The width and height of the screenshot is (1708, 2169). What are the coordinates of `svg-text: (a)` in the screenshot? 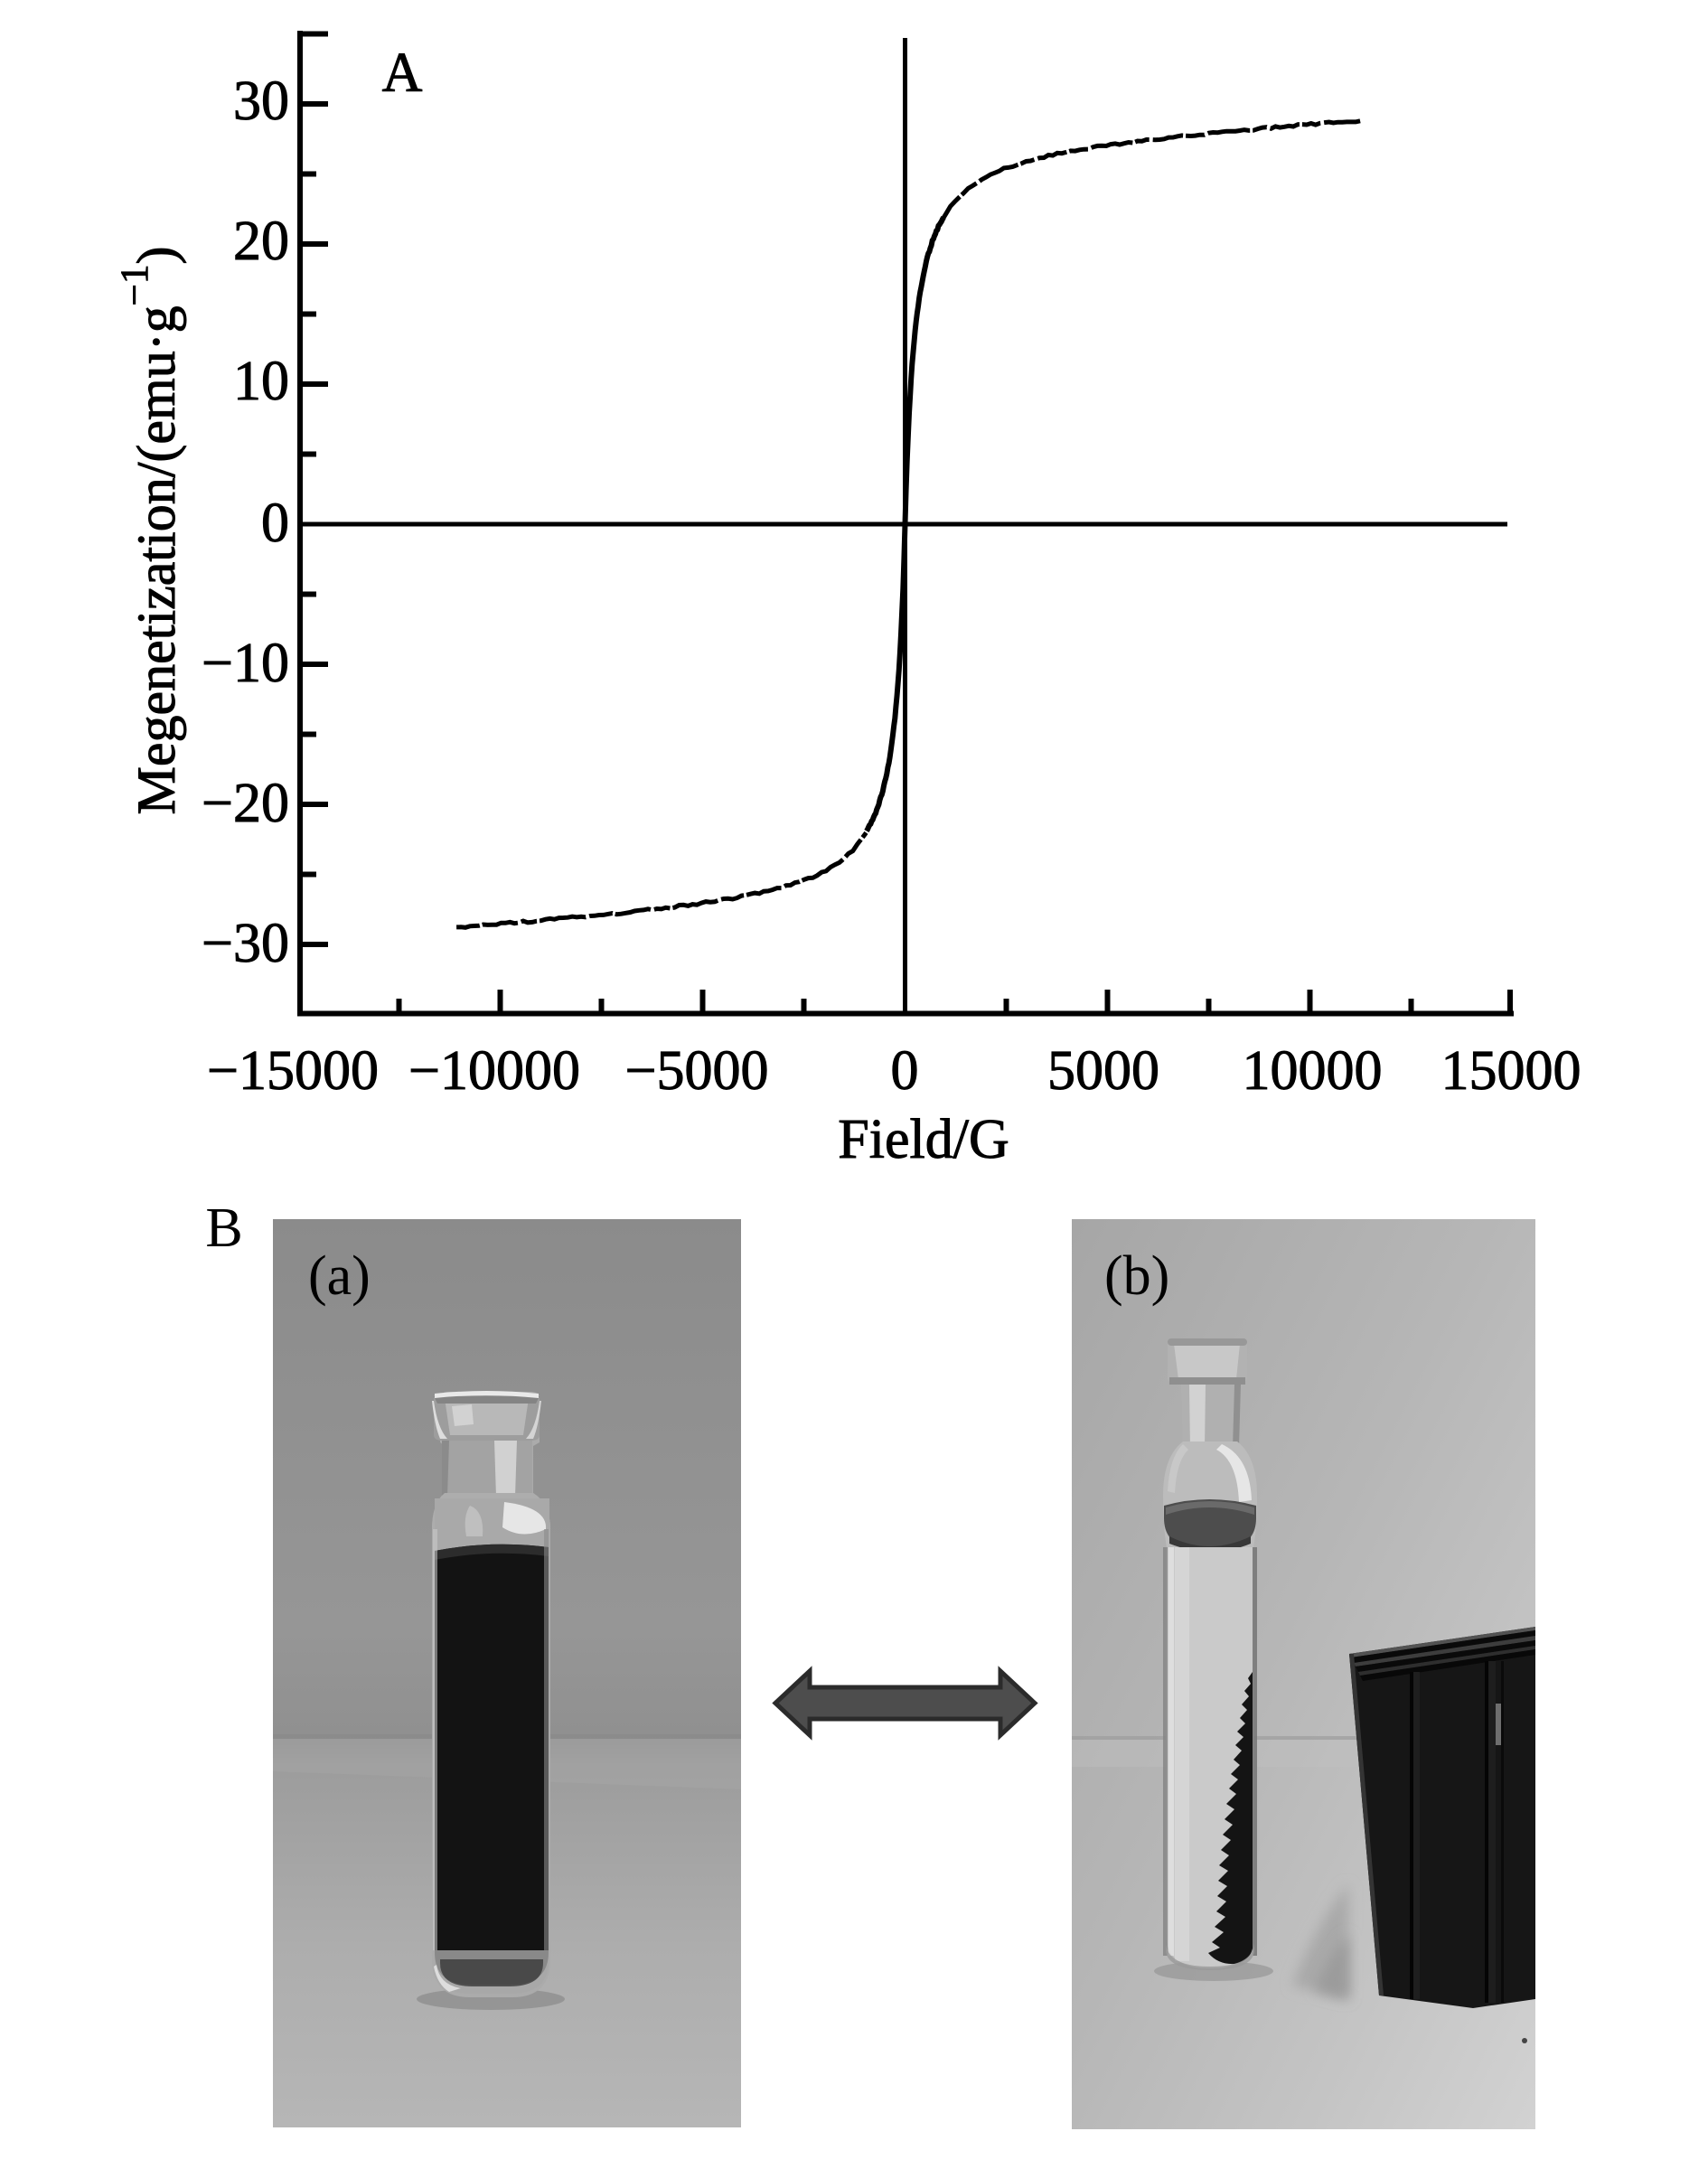 It's located at (339, 1276).